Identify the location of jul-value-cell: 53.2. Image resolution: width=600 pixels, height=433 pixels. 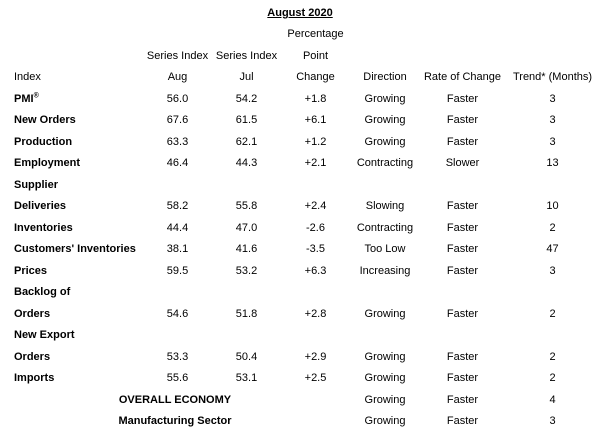
(246, 270).